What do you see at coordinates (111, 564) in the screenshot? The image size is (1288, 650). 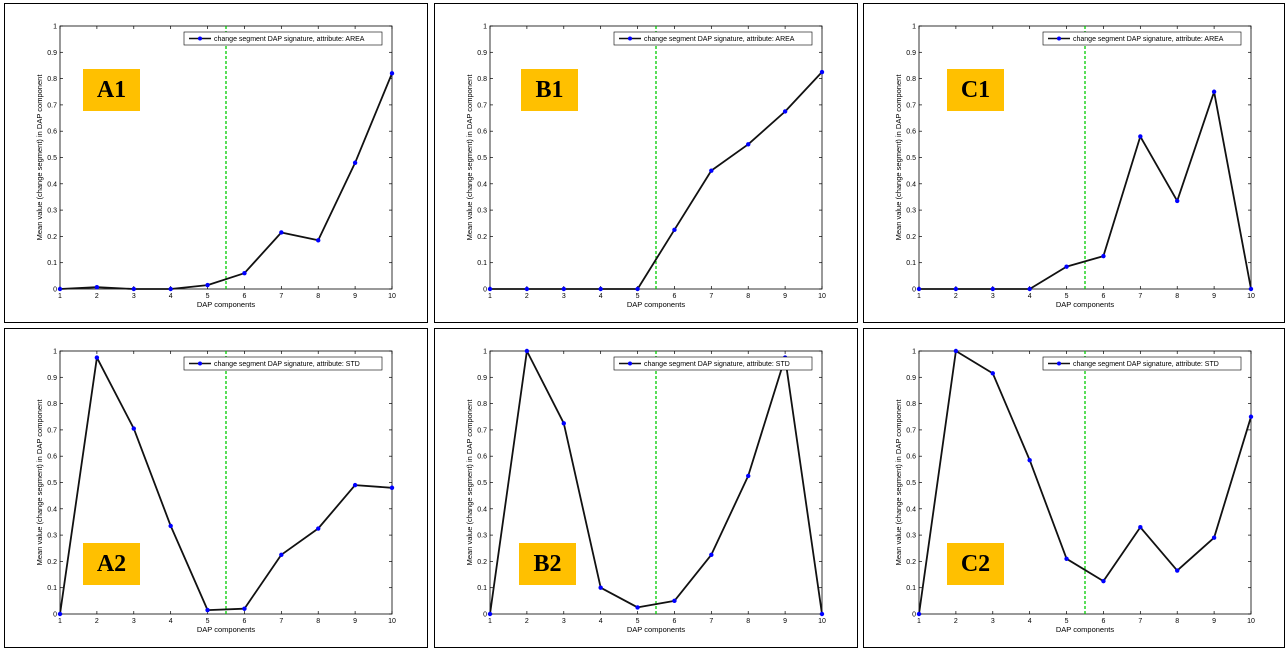 I see `panel-badge: A2` at bounding box center [111, 564].